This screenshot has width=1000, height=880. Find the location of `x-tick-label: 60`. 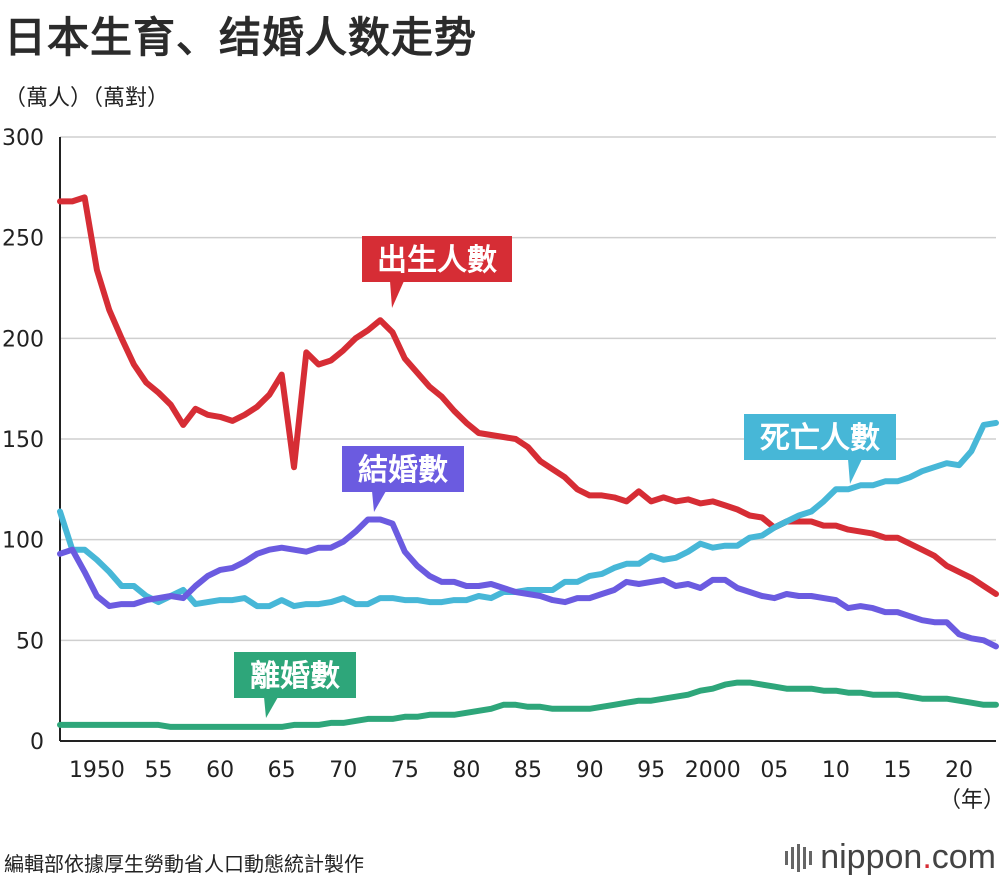

x-tick-label: 60 is located at coordinates (220, 770).